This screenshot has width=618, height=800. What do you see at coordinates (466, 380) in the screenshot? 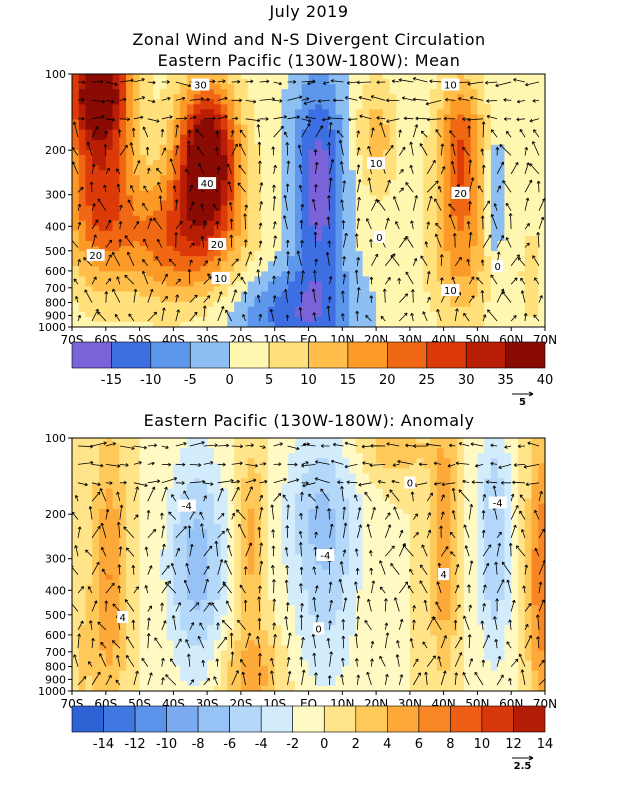
I see `colorbar-label: 30` at bounding box center [466, 380].